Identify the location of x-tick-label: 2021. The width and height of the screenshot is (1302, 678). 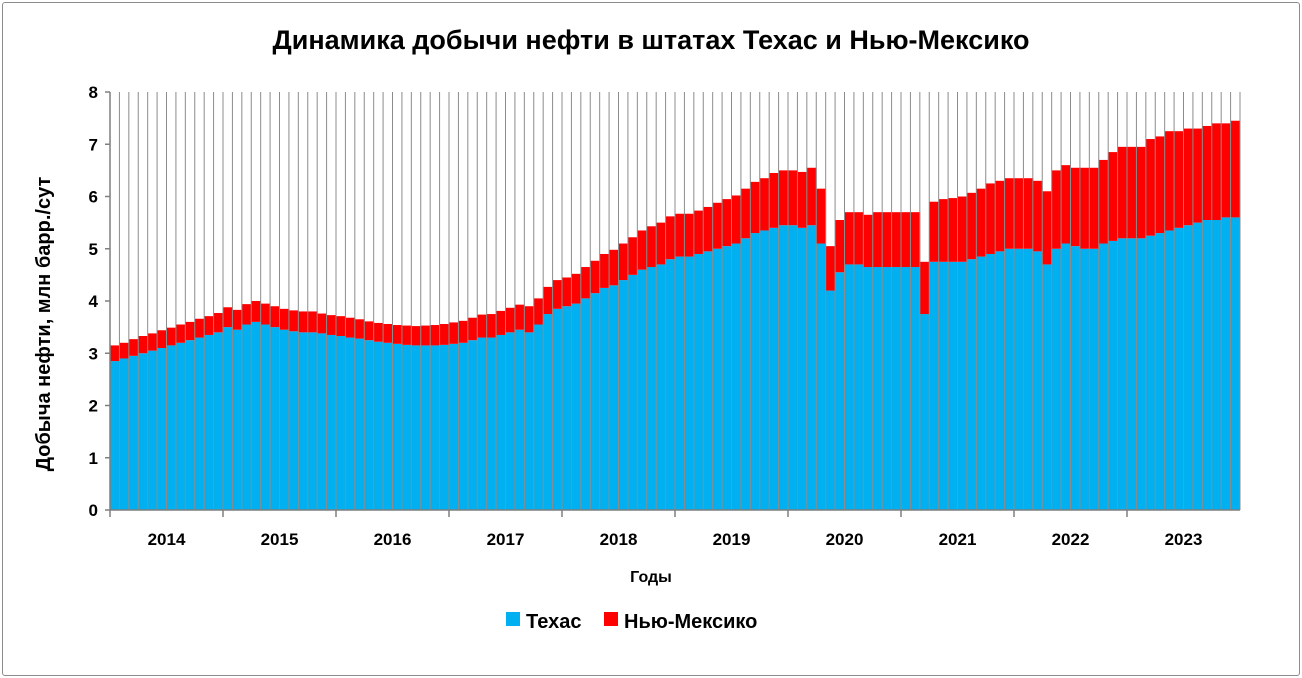
(958, 539).